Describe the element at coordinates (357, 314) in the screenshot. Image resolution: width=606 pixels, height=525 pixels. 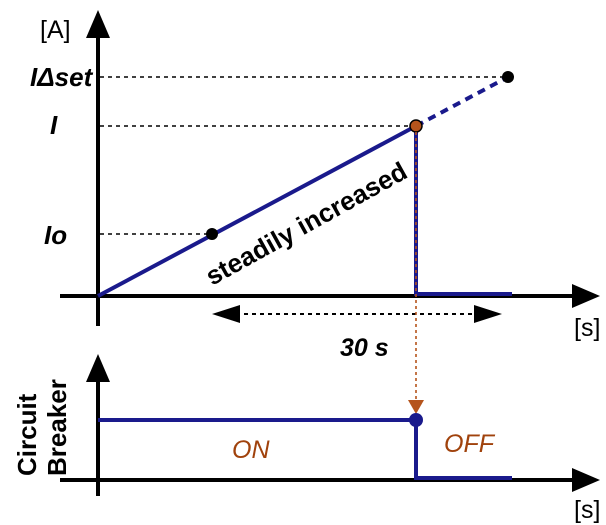
I see `duration-arrow` at that location.